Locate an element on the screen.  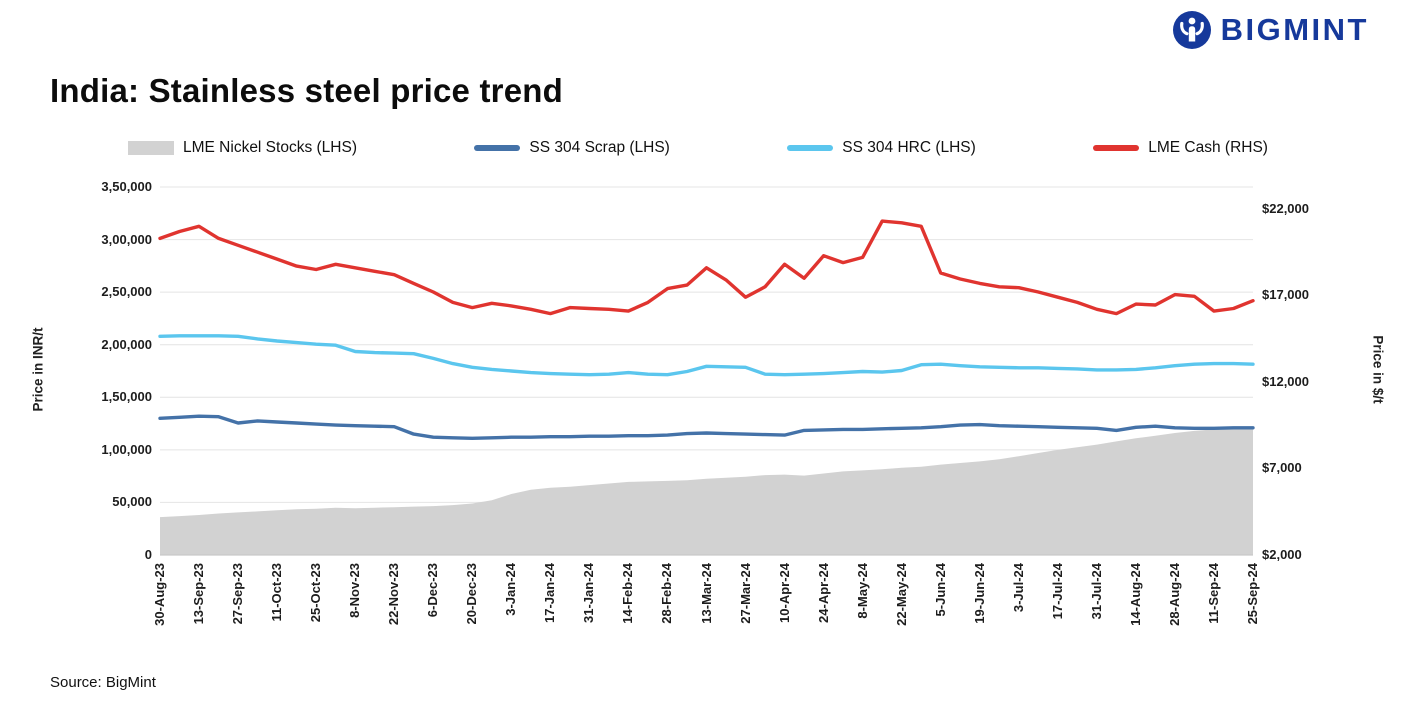
legend-item-lme-cash: LME Cash (RHS) is located at coordinates (1180, 148).